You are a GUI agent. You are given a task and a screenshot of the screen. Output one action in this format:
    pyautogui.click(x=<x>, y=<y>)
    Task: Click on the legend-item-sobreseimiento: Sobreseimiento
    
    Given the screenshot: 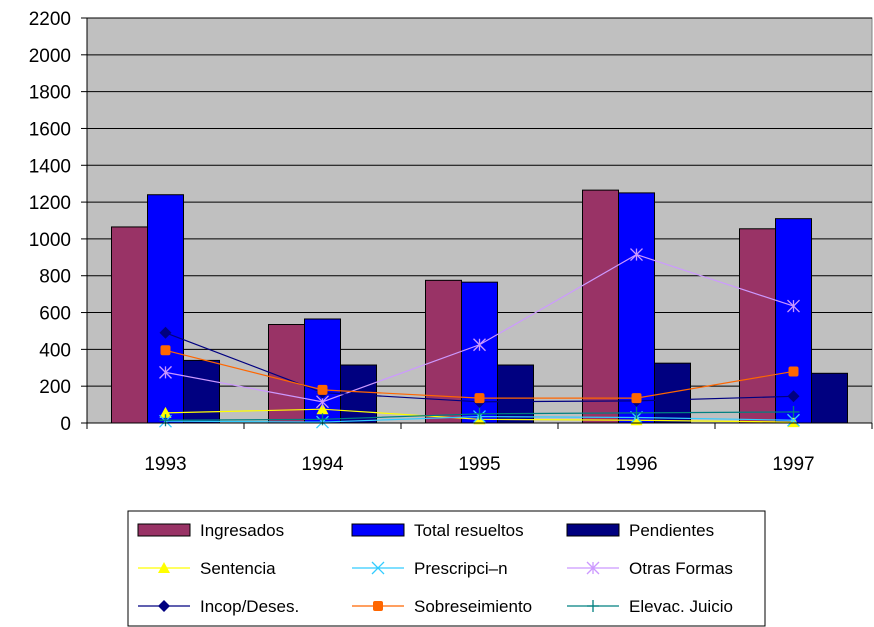 What is the action you would take?
    pyautogui.click(x=442, y=606)
    